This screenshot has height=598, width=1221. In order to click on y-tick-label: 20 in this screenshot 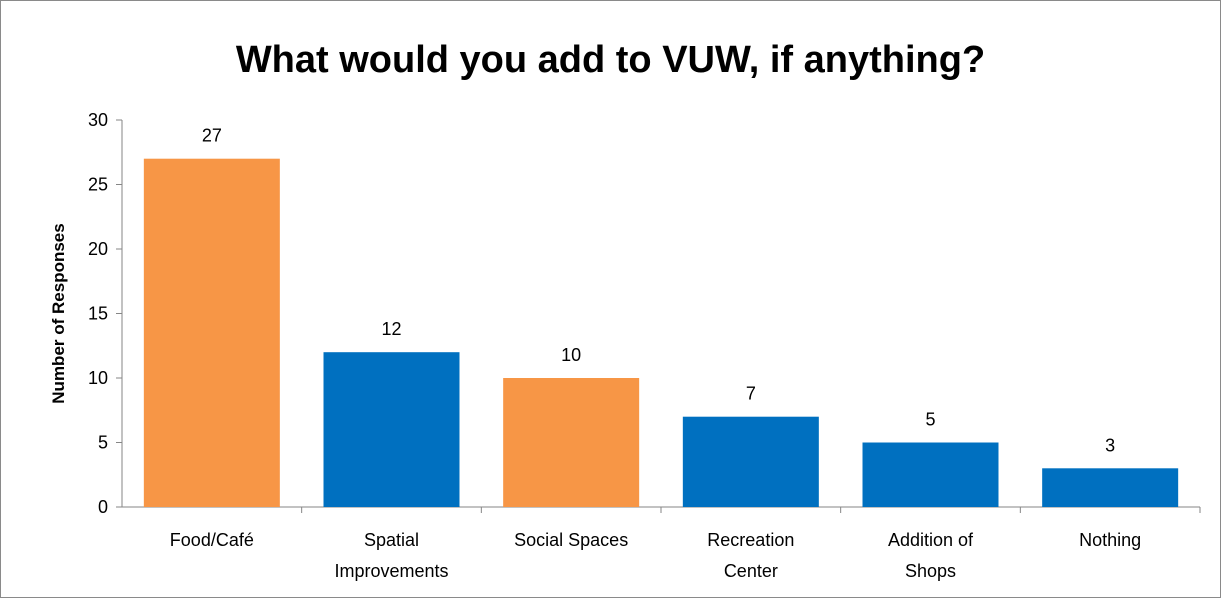, I will do `click(98, 249)`.